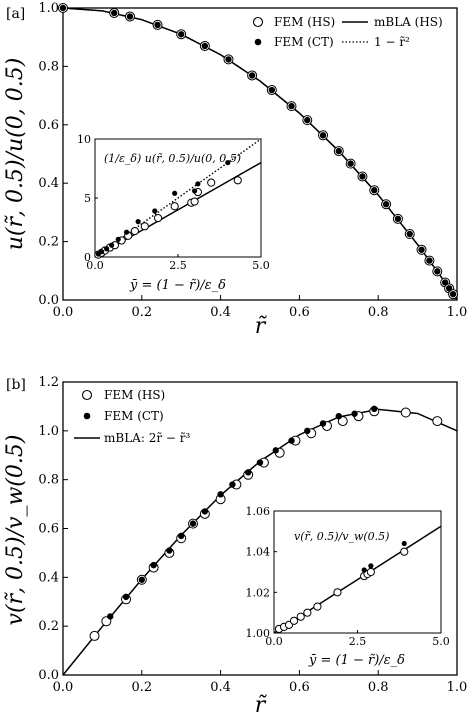 This screenshot has width=474, height=719. What do you see at coordinates (258, 633) in the screenshot?
I see `panel-b-inset-ytick-label-0: 1.00` at bounding box center [258, 633].